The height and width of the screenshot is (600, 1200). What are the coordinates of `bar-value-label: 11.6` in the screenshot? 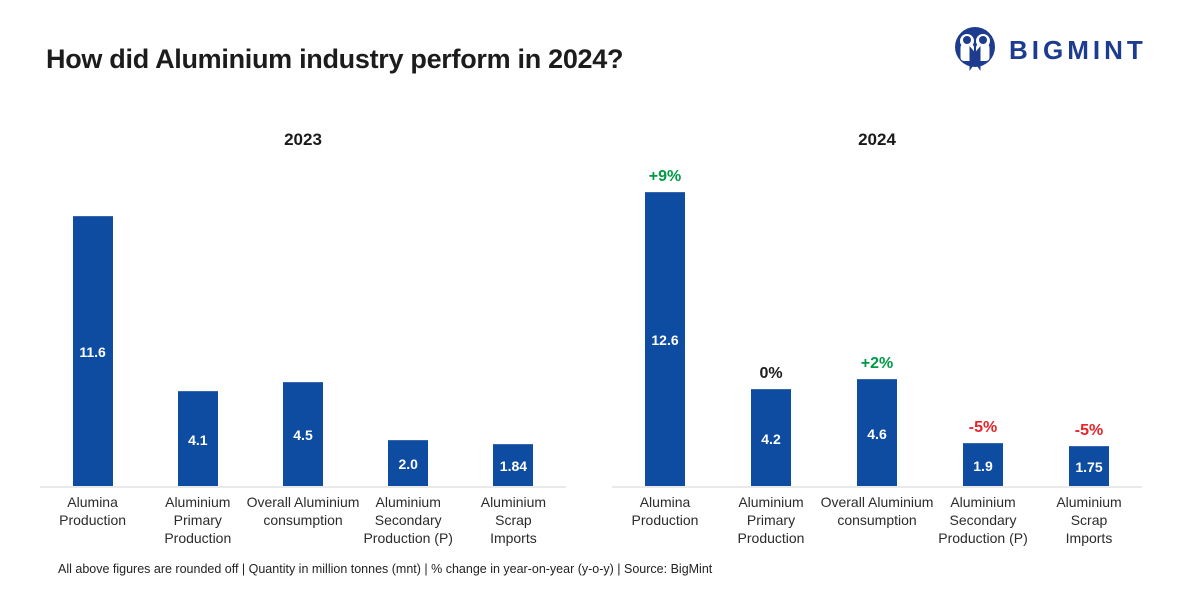 It's located at (92, 352).